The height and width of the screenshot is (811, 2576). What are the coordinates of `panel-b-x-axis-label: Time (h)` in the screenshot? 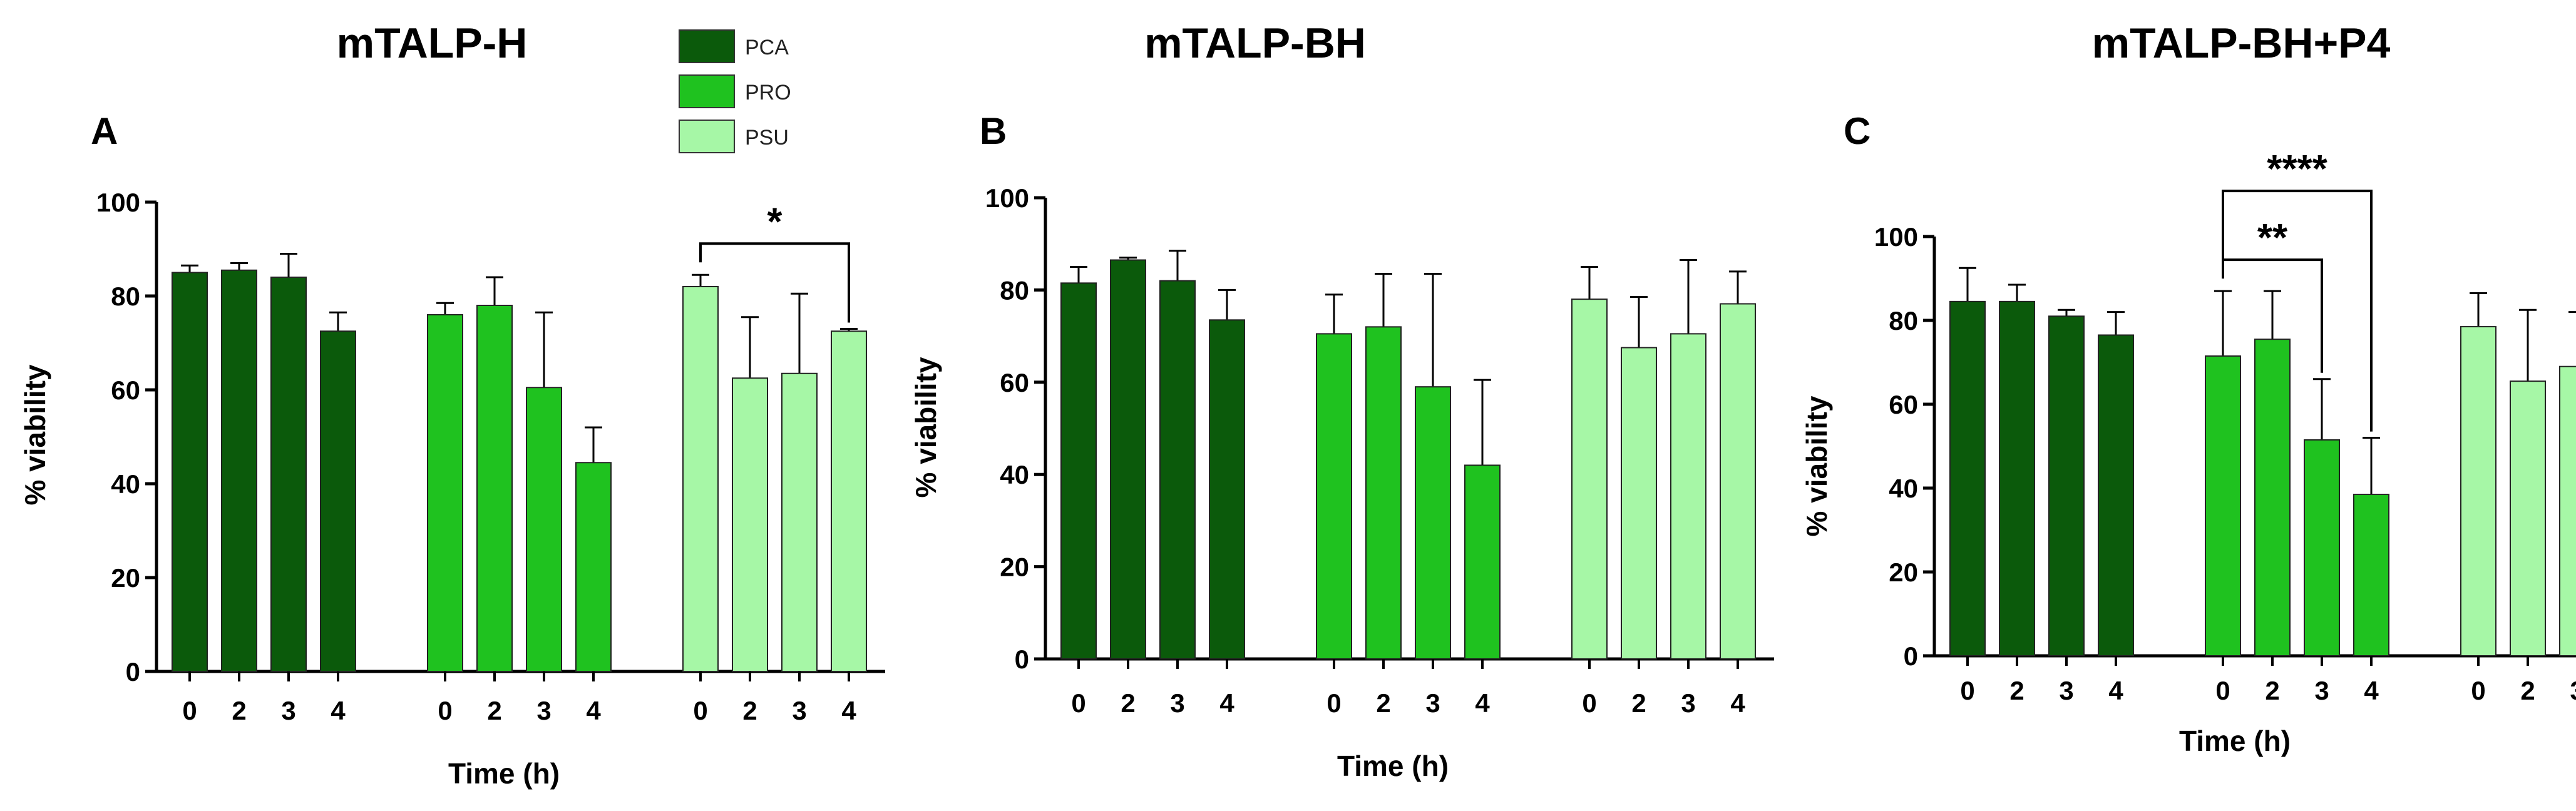 It's located at (1393, 766).